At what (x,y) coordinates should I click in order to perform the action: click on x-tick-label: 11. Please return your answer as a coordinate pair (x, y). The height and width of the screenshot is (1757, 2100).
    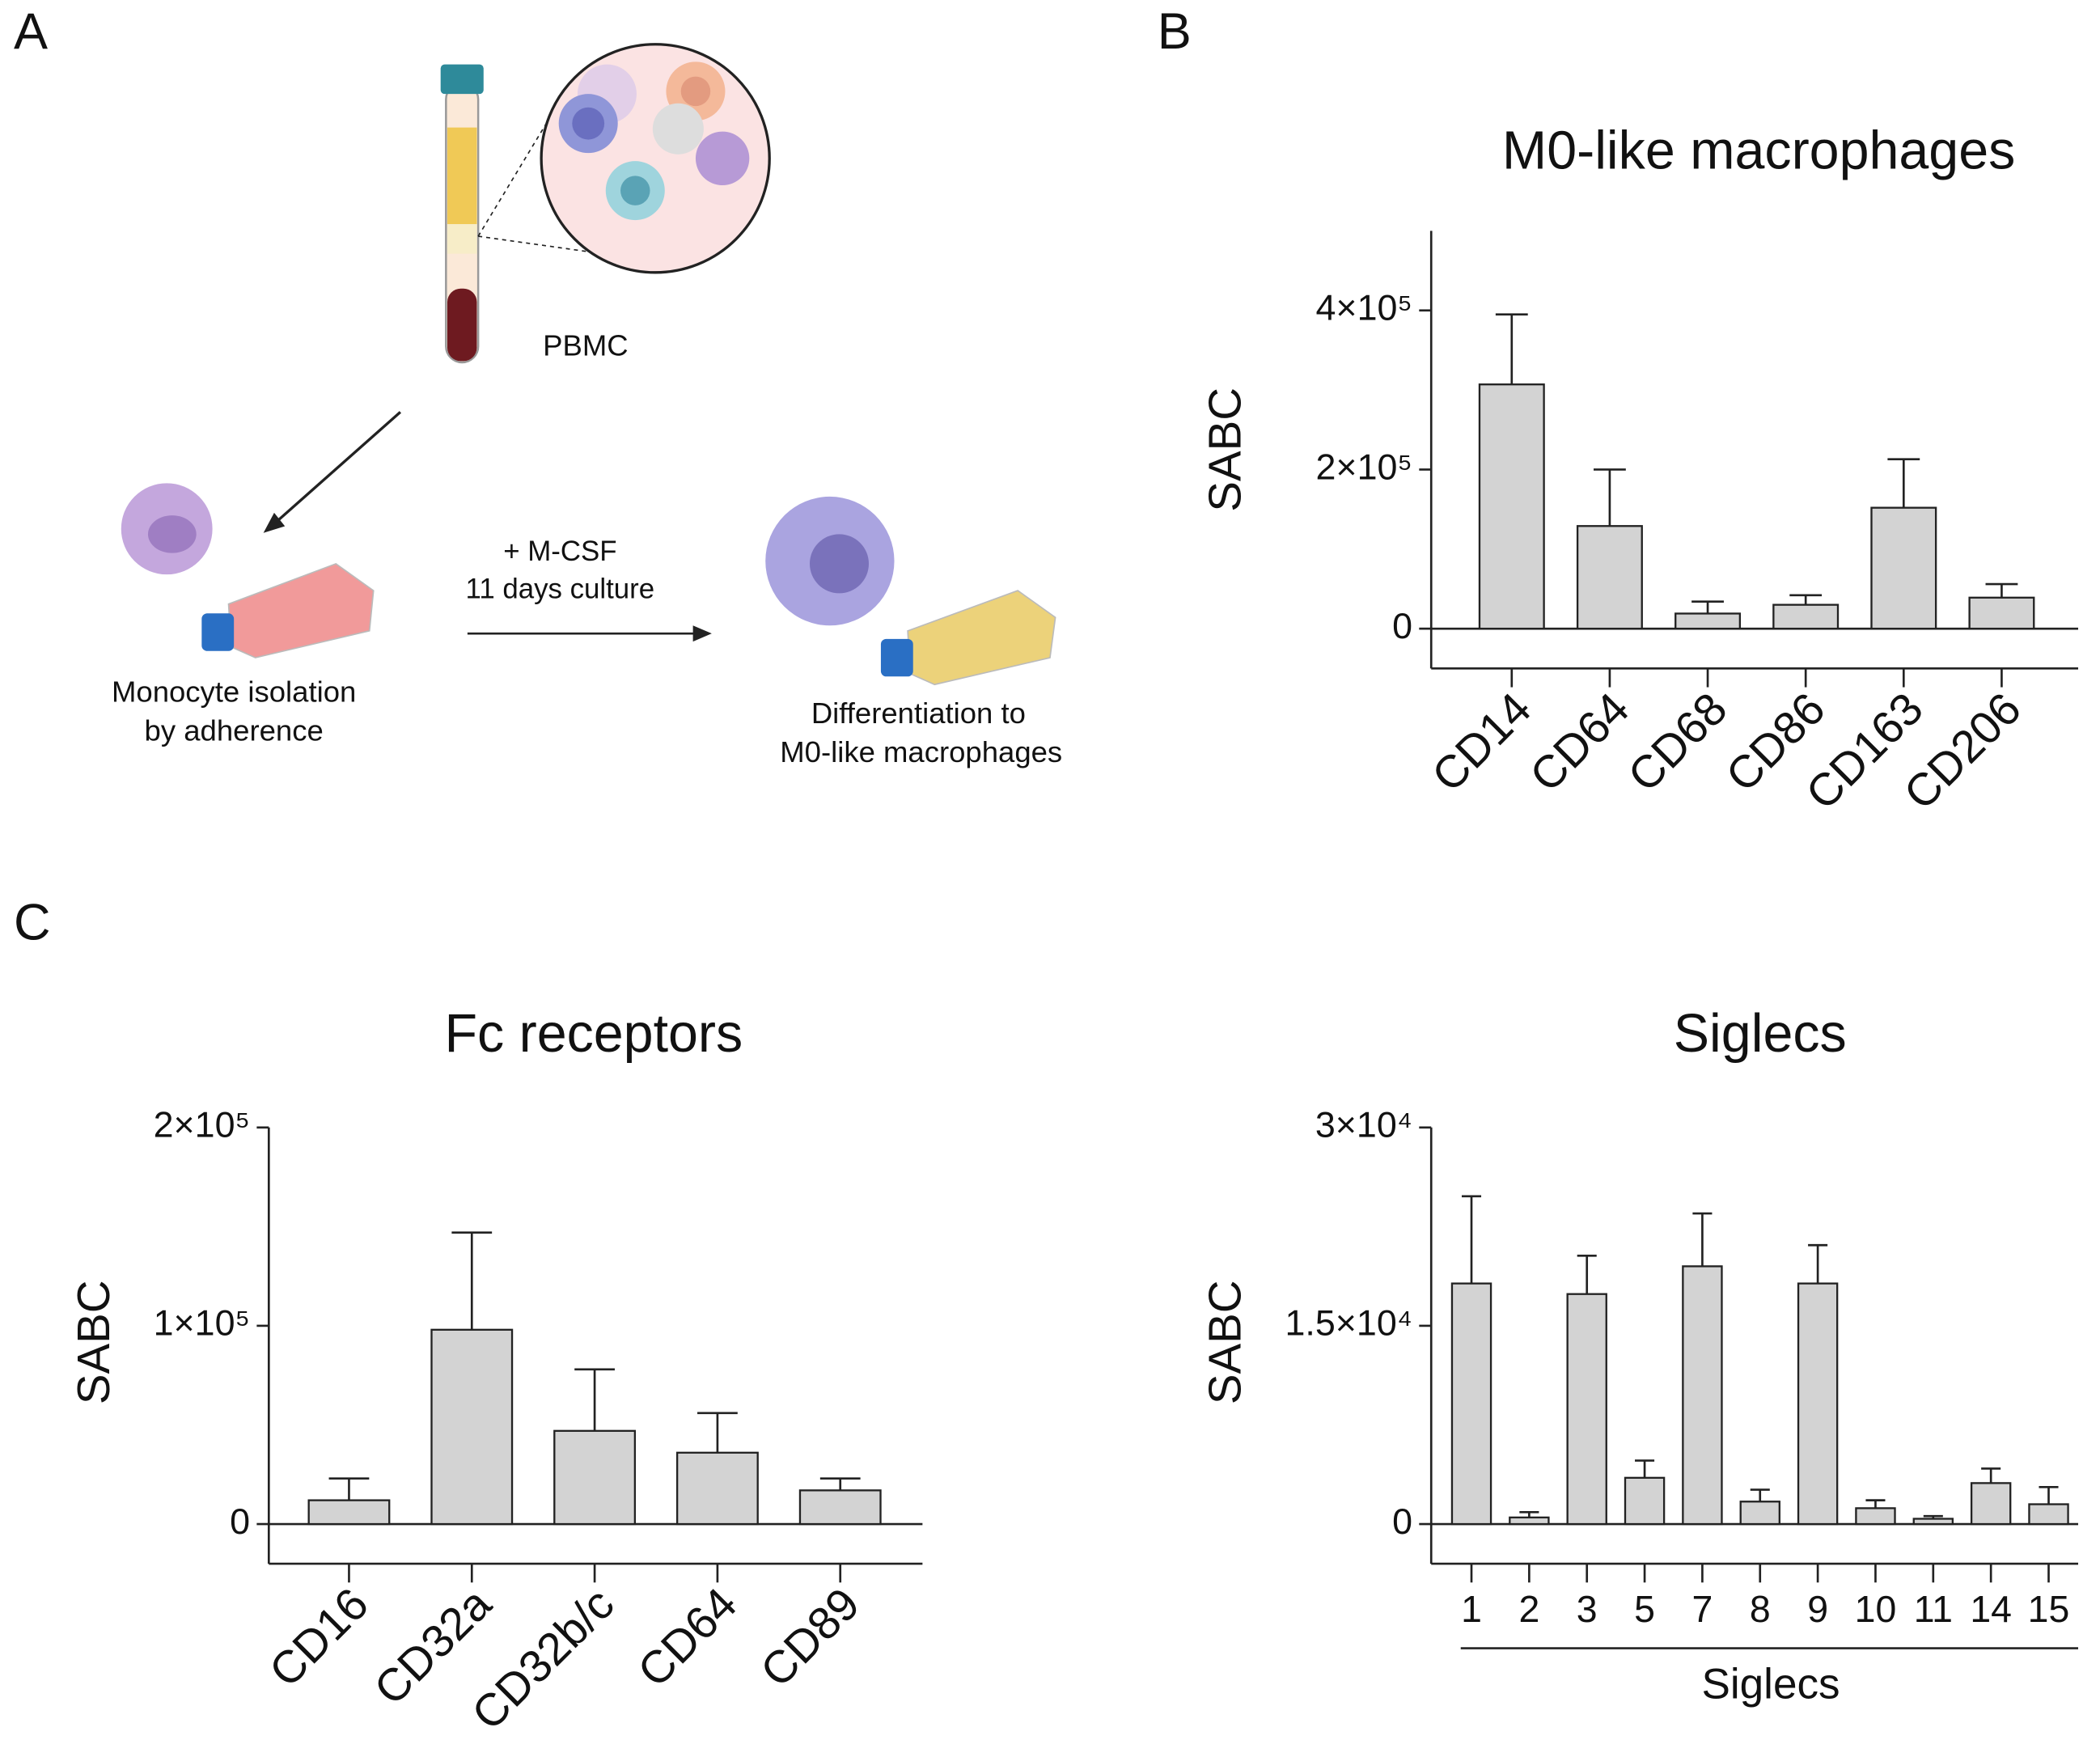
    Looking at the image, I should click on (1934, 1609).